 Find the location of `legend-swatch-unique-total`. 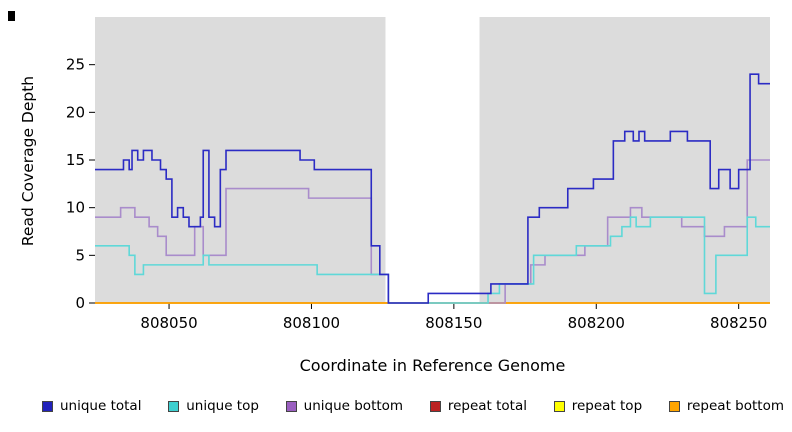

legend-swatch-unique-total is located at coordinates (47, 406).